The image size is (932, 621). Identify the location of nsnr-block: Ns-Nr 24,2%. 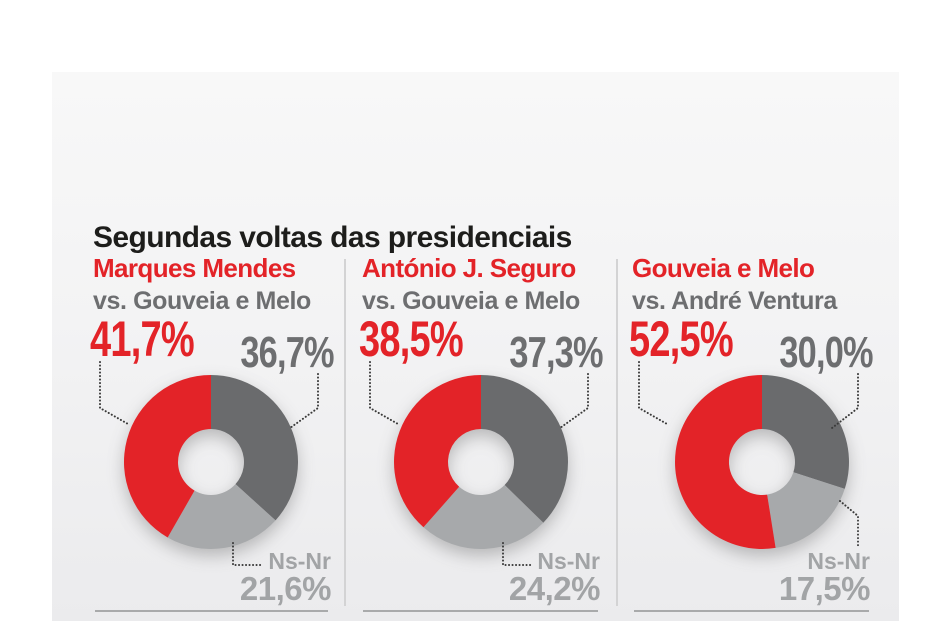
(554, 577).